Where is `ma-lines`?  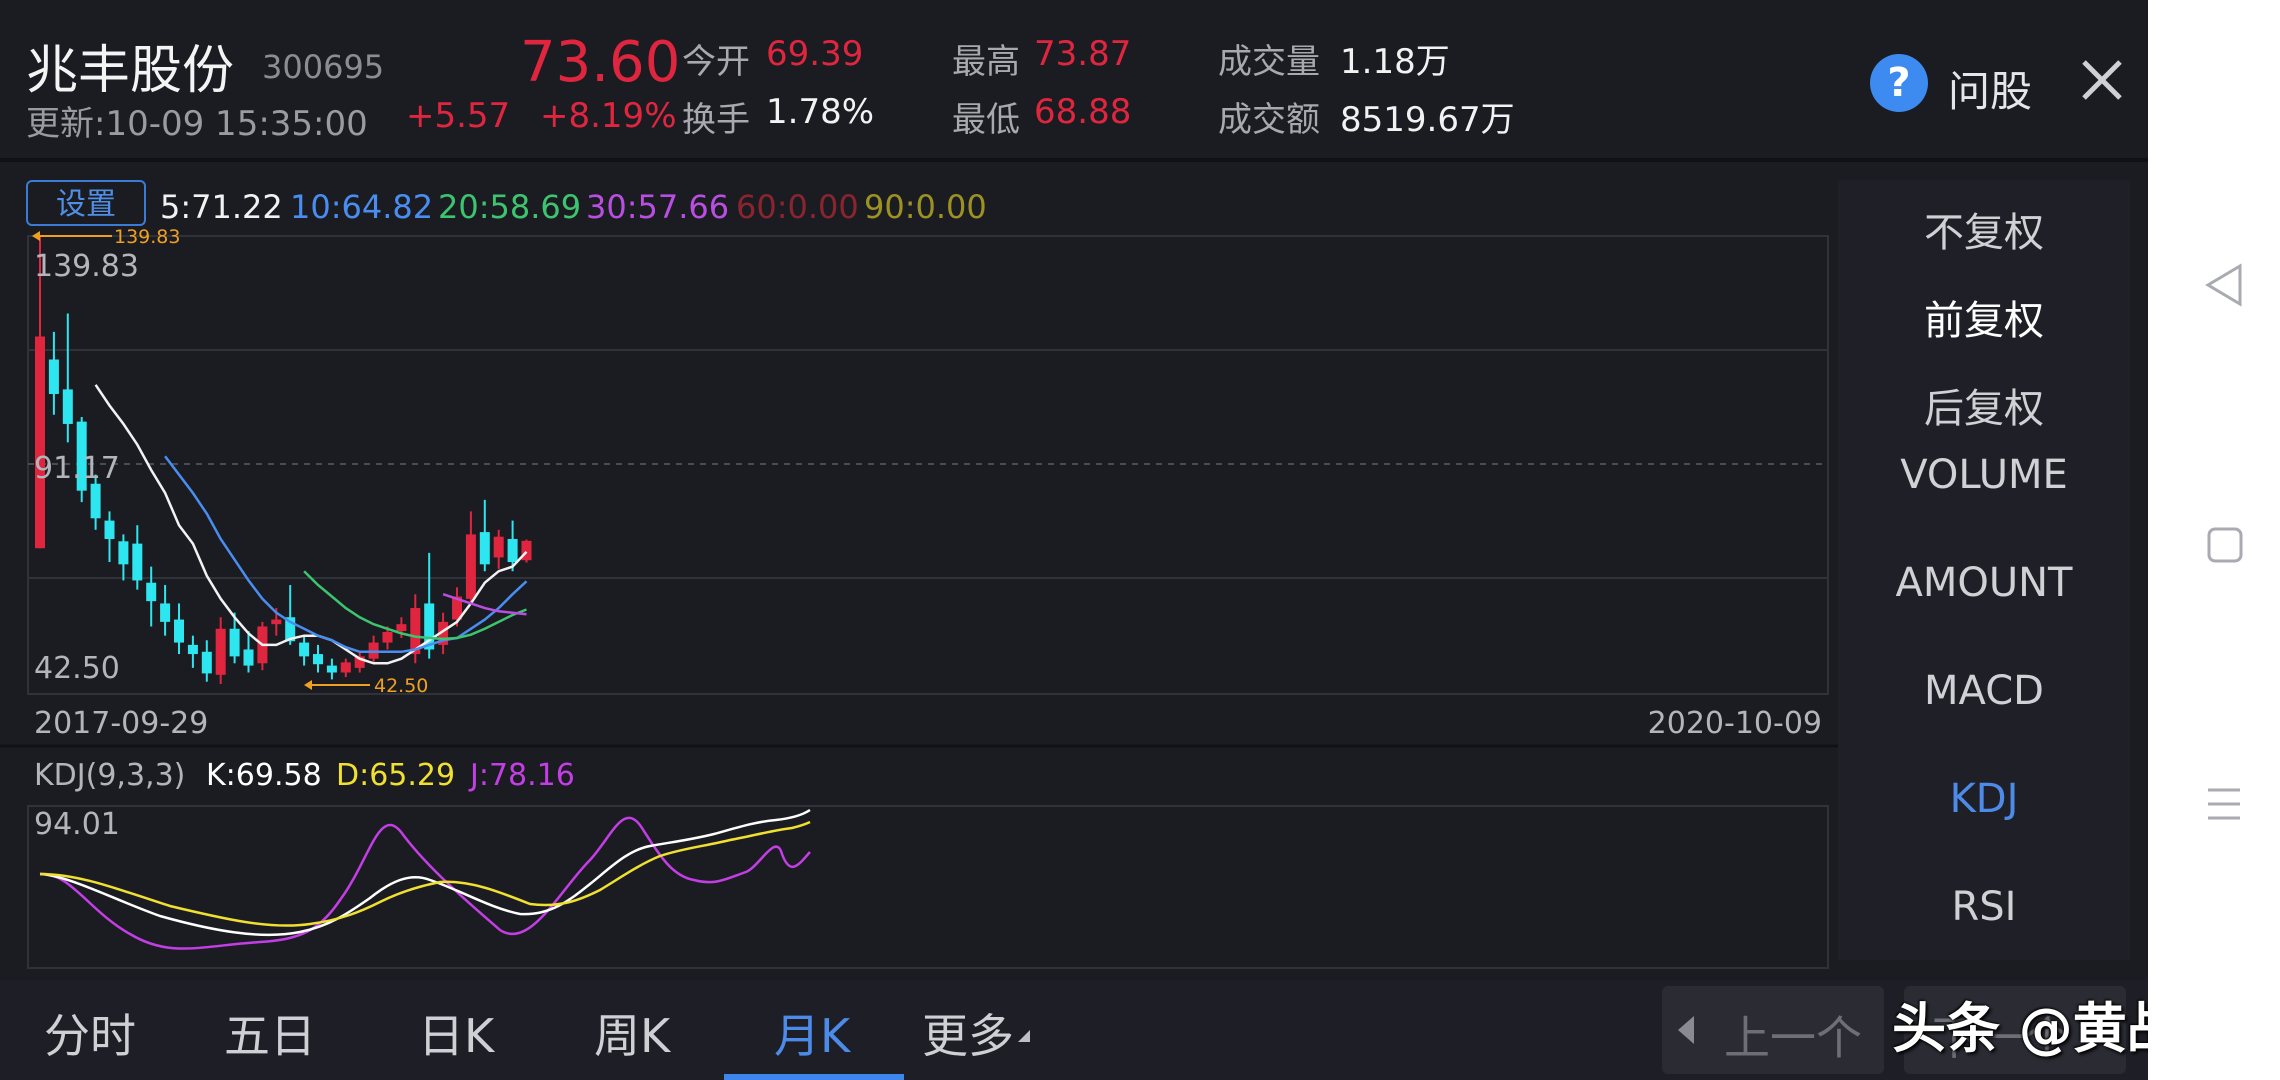
ma-lines is located at coordinates (311, 524).